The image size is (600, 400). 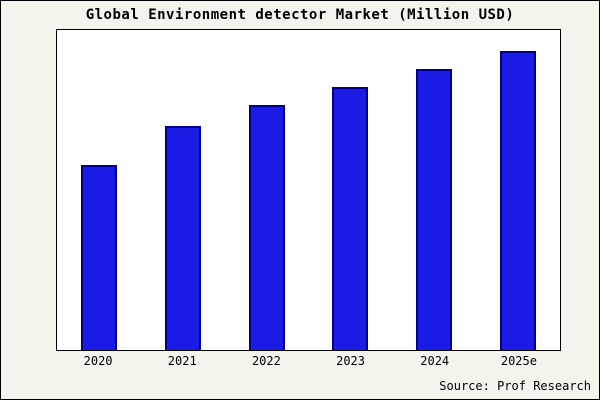 I want to click on bar-2020, so click(x=98, y=257).